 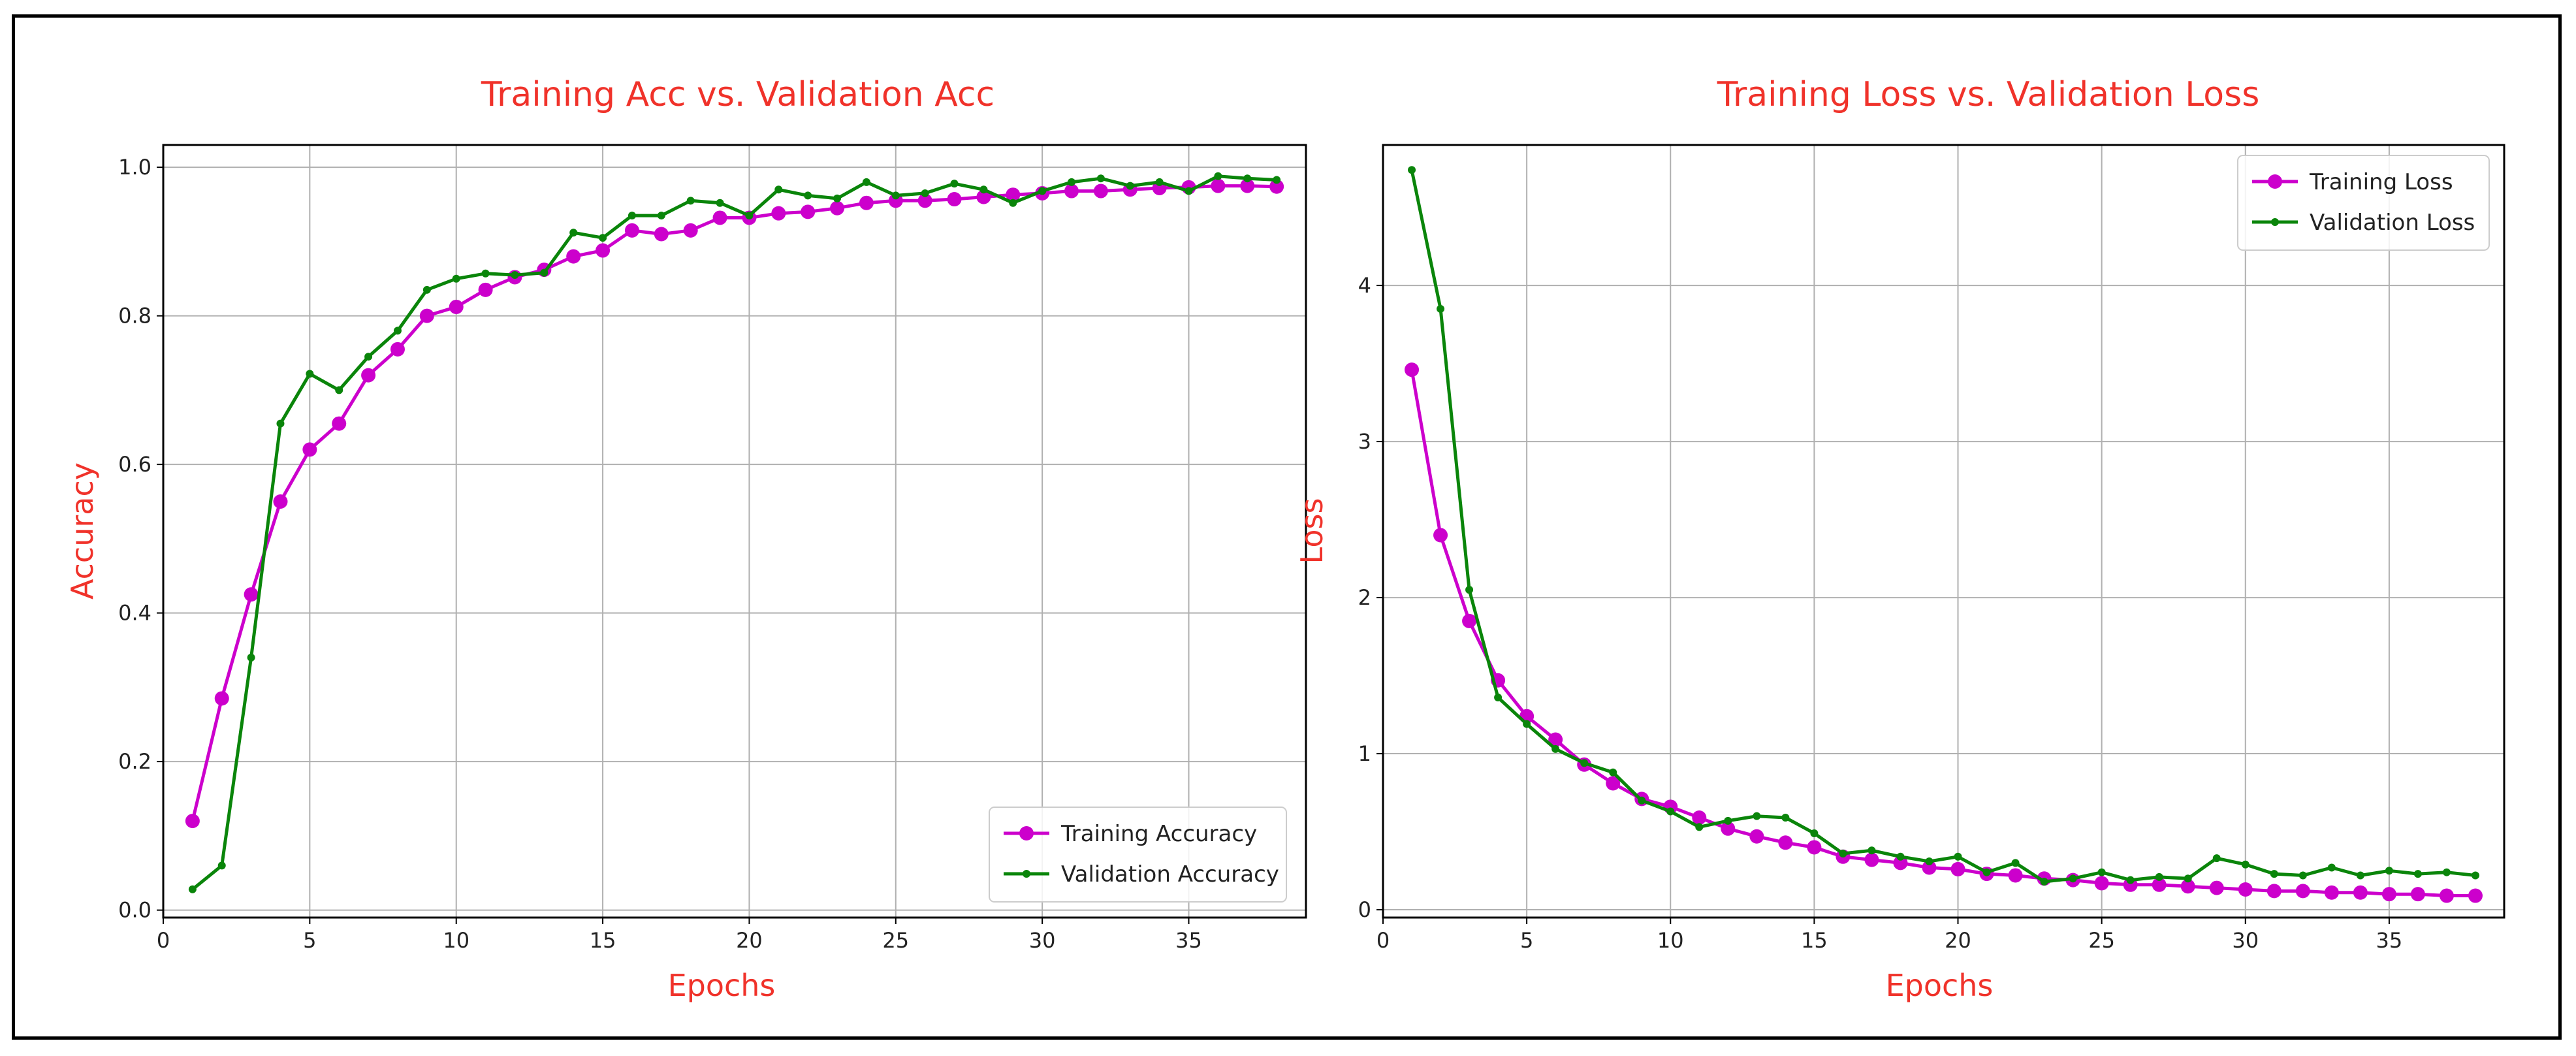 I want to click on loss-x-tick-label: 30, so click(x=2246, y=940).